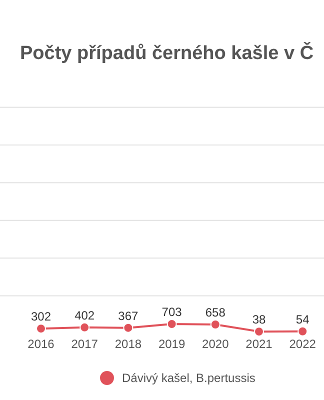 The height and width of the screenshot is (400, 324). What do you see at coordinates (172, 312) in the screenshot?
I see `data-label: 703` at bounding box center [172, 312].